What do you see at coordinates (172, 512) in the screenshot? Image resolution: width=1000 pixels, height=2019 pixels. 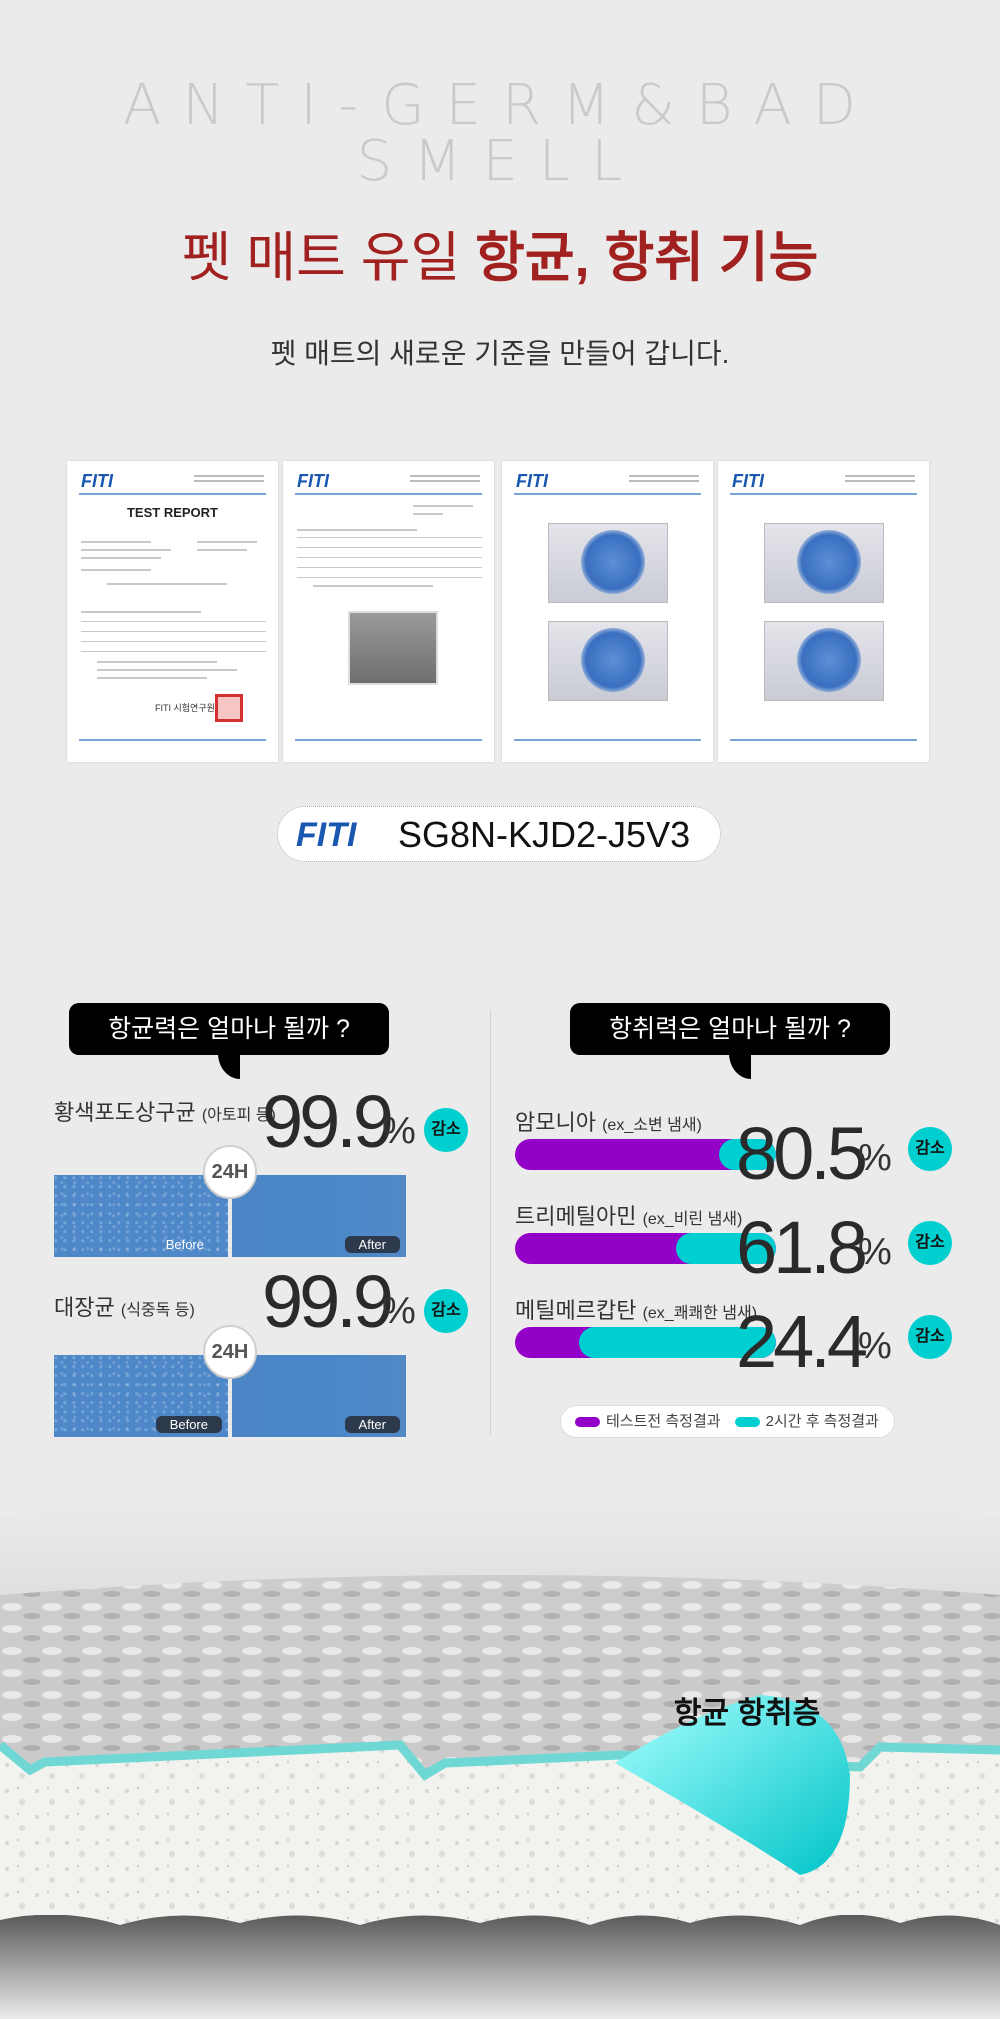 I see `report-title: TEST REPORT` at bounding box center [172, 512].